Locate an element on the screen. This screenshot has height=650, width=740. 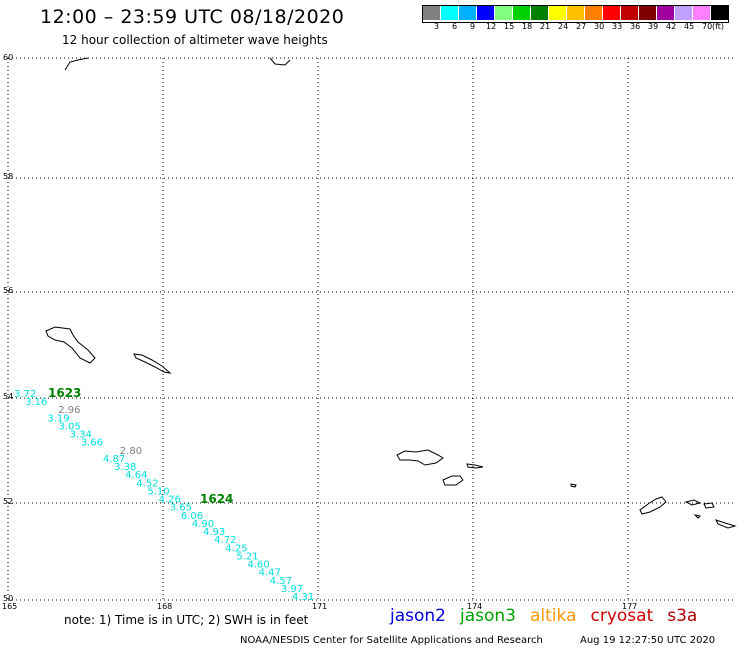
legend-label: 9 is located at coordinates (473, 26).